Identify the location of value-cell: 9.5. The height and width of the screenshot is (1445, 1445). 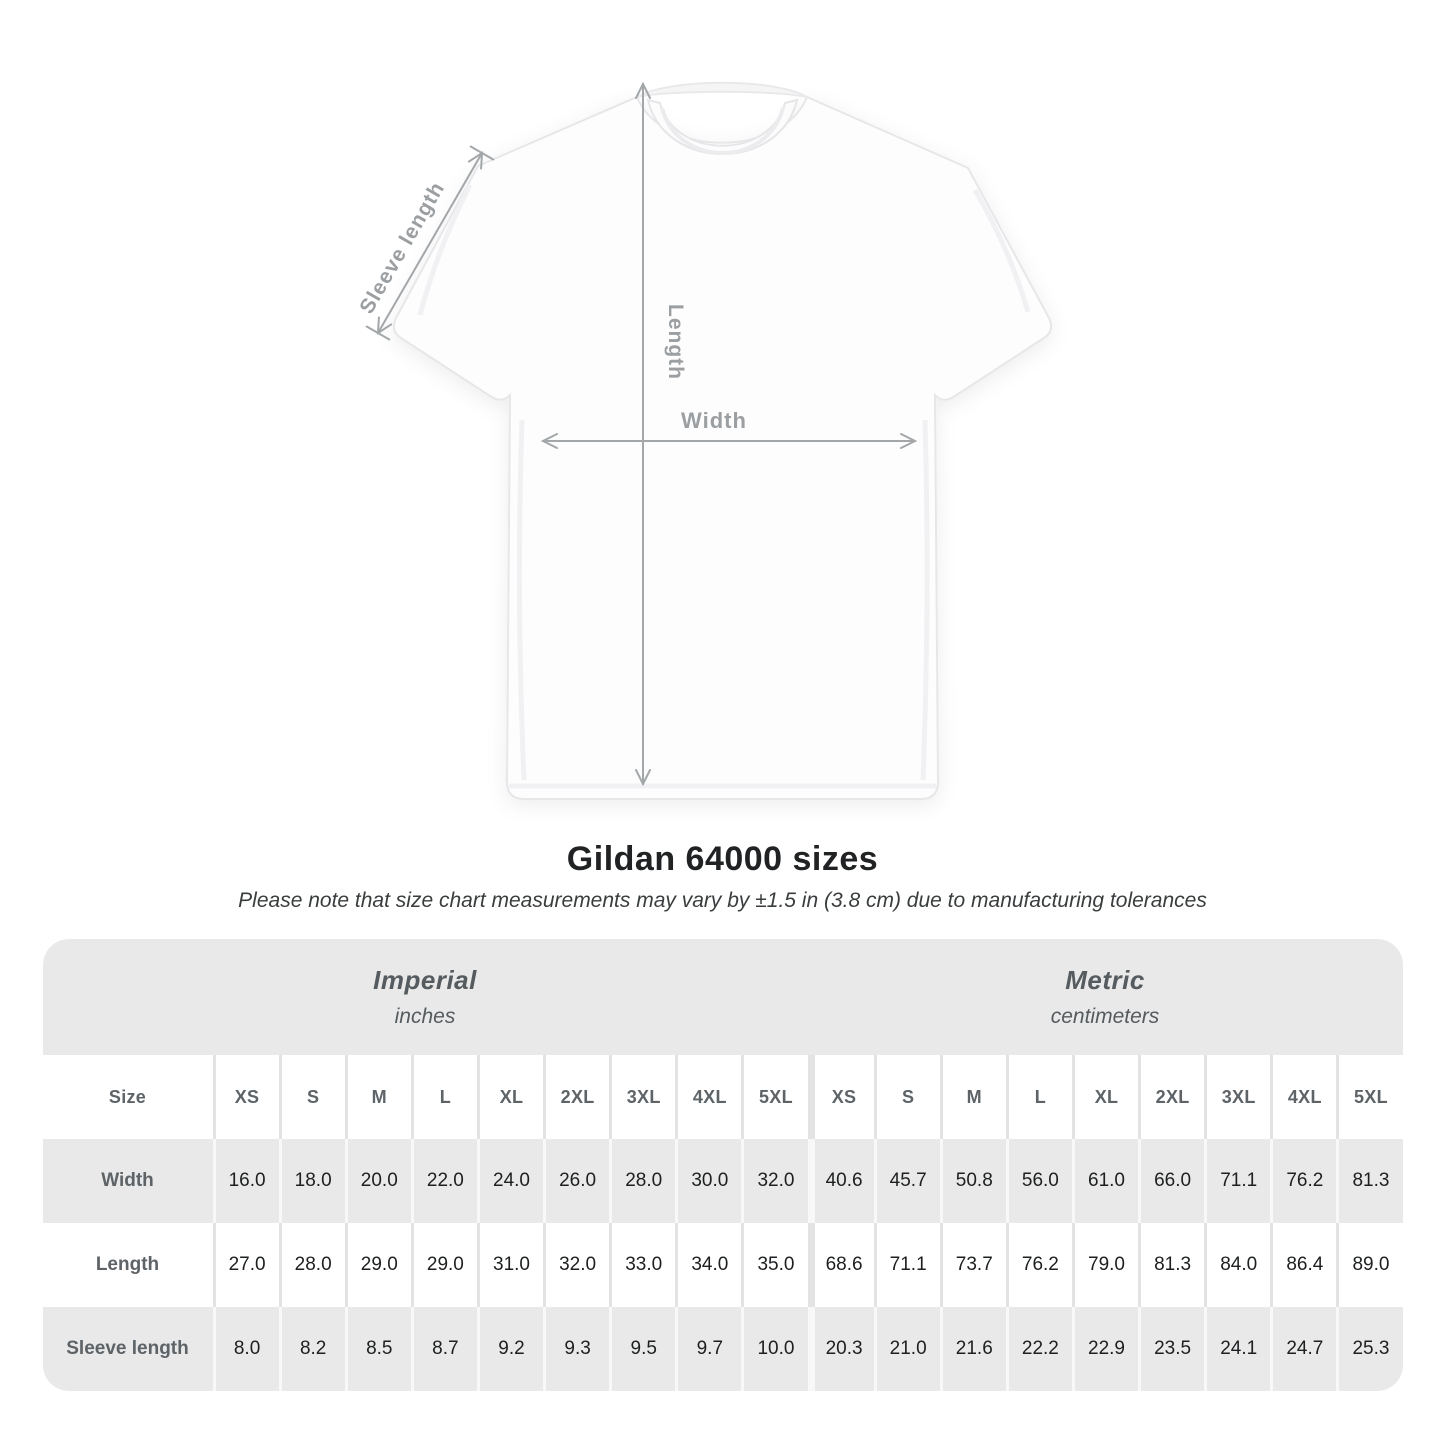
(642, 1349).